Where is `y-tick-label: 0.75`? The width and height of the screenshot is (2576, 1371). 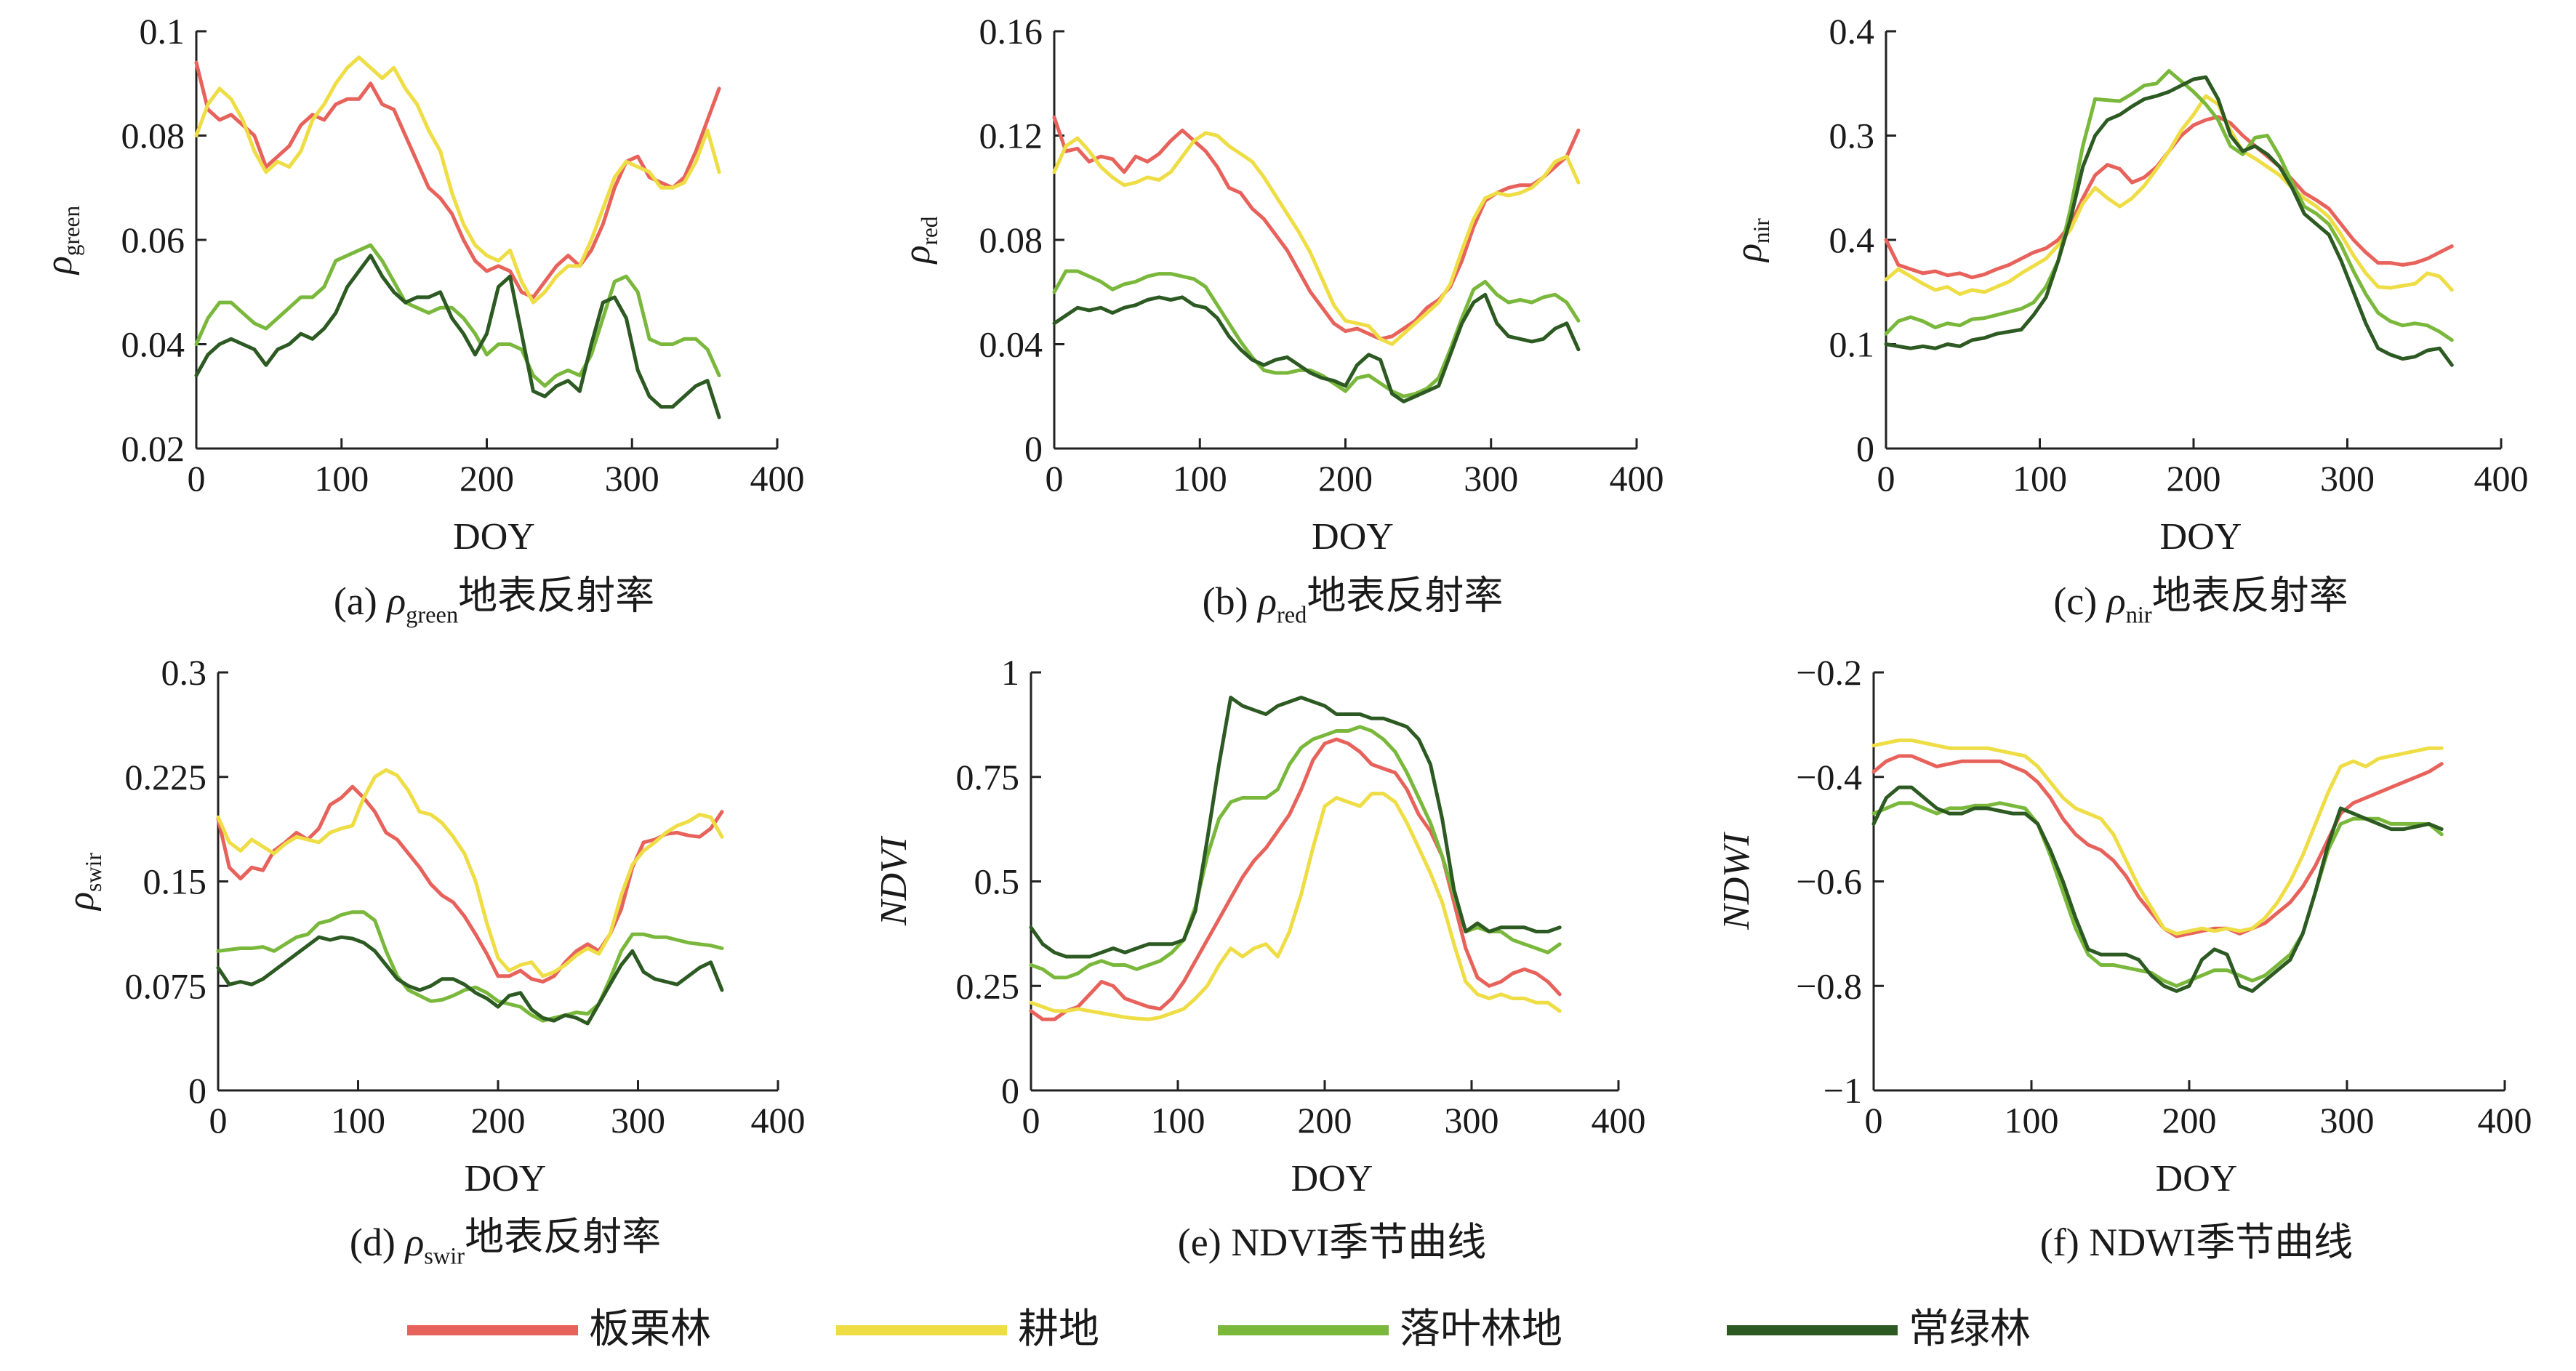
y-tick-label: 0.75 is located at coordinates (988, 777).